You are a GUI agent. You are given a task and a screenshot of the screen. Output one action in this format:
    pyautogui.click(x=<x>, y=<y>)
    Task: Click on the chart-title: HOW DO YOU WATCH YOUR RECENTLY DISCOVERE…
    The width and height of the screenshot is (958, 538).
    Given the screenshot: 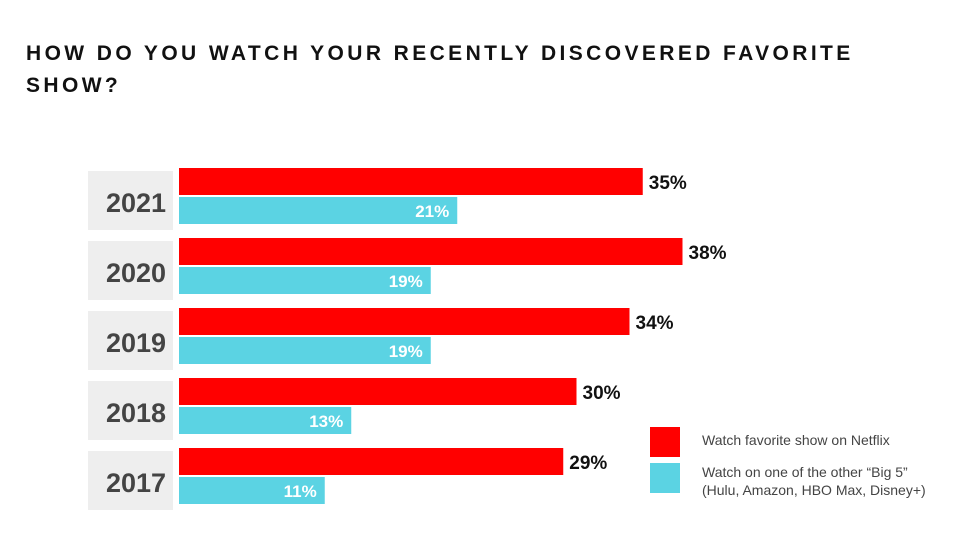 What is the action you would take?
    pyautogui.click(x=440, y=69)
    